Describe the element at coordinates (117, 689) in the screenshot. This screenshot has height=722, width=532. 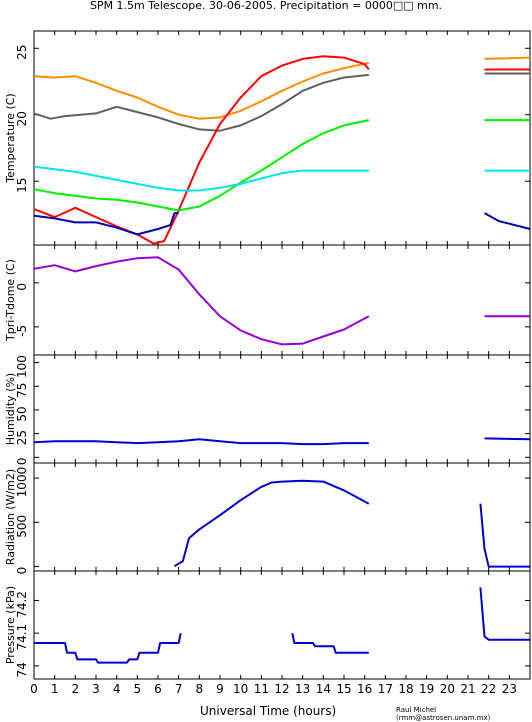
I see `x-tick-label: 4` at that location.